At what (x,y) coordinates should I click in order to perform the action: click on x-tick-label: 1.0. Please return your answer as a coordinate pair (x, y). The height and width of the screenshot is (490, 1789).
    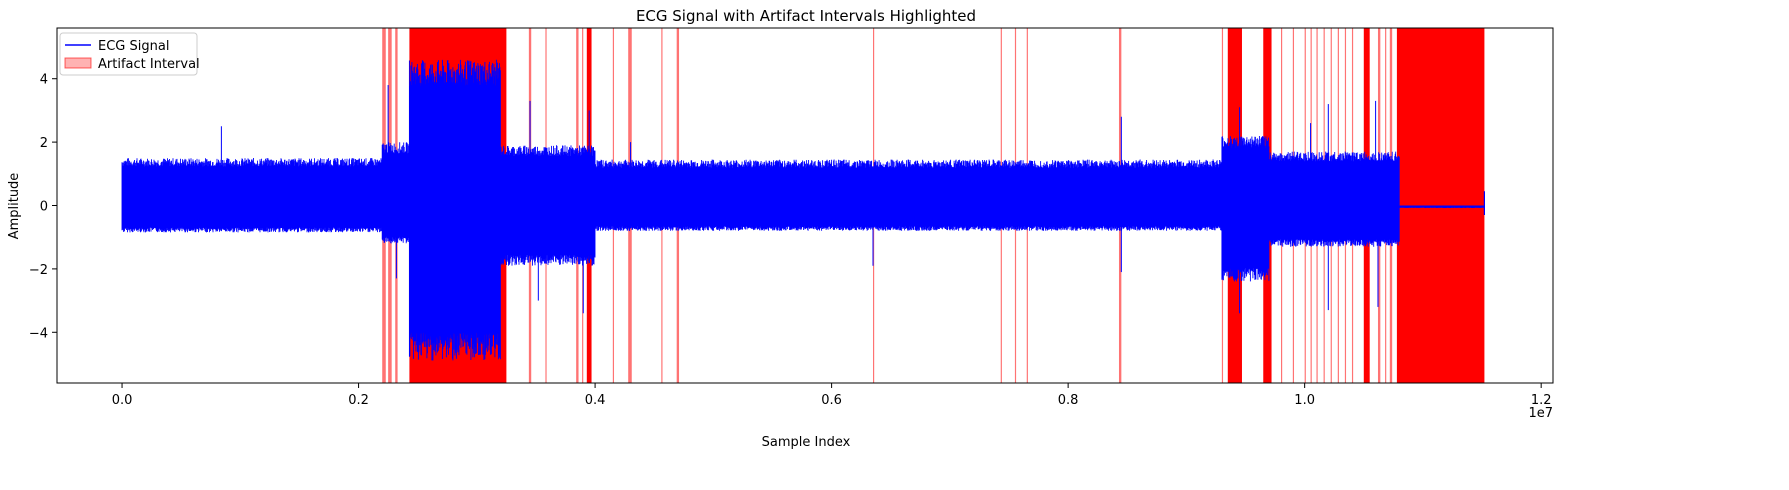
    Looking at the image, I should click on (1304, 400).